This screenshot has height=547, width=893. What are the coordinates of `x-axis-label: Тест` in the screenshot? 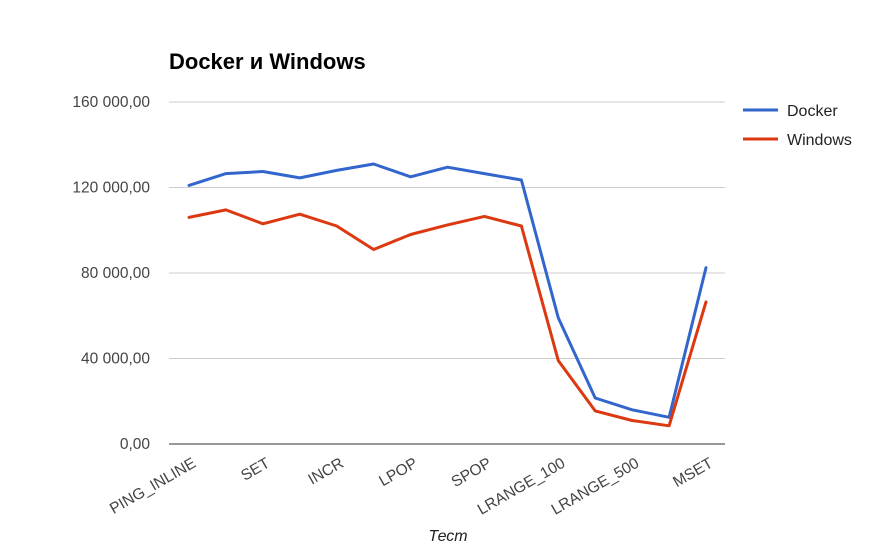 It's located at (447, 536).